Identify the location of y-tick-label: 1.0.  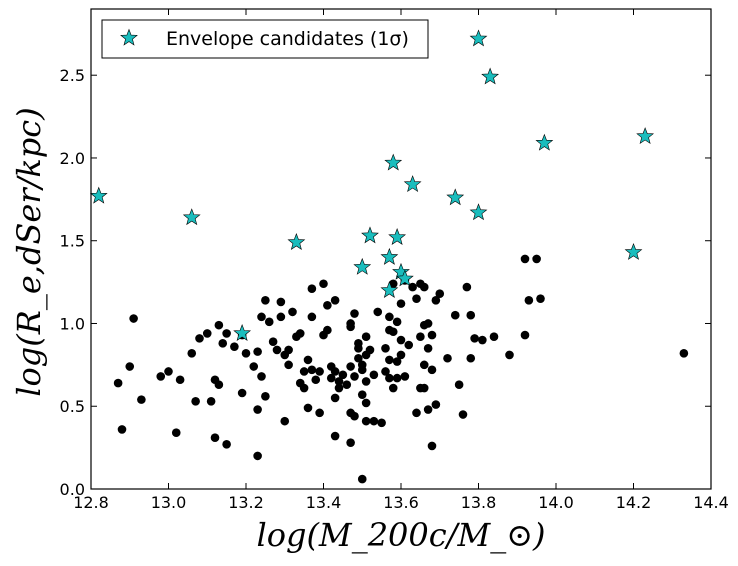
(72, 323).